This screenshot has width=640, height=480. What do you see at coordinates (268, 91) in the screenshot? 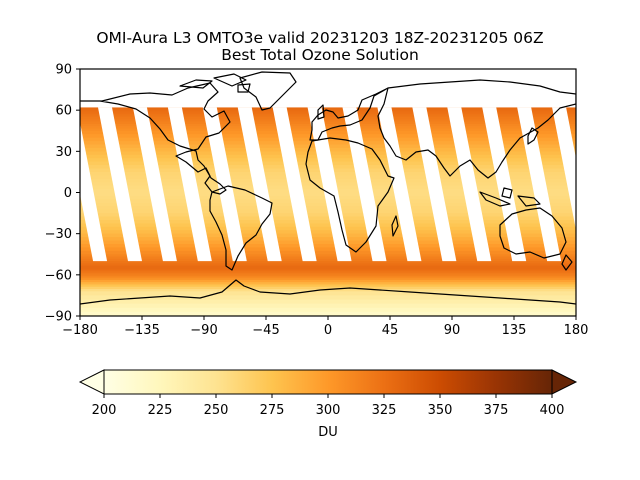
I see `coastline-greenland` at bounding box center [268, 91].